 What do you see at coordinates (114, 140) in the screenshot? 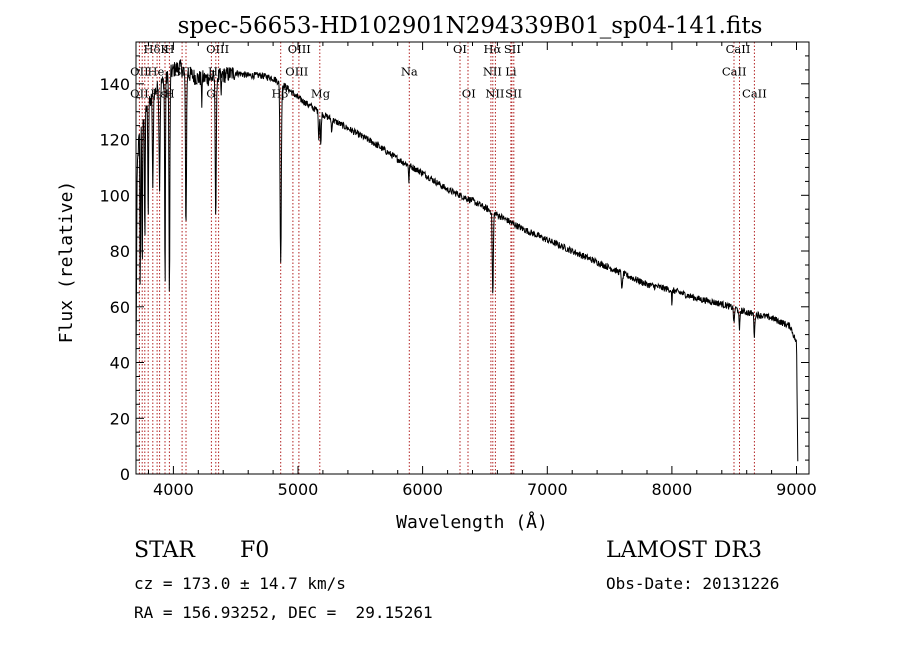
I see `y-tick-label: 120` at bounding box center [114, 140].